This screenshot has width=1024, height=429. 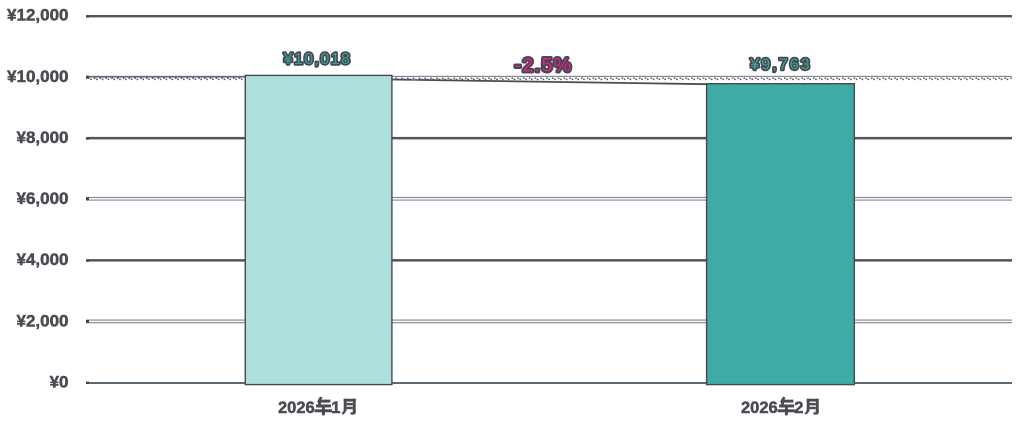 What do you see at coordinates (43, 137) in the screenshot?
I see `svg-text: ¥8,000` at bounding box center [43, 137].